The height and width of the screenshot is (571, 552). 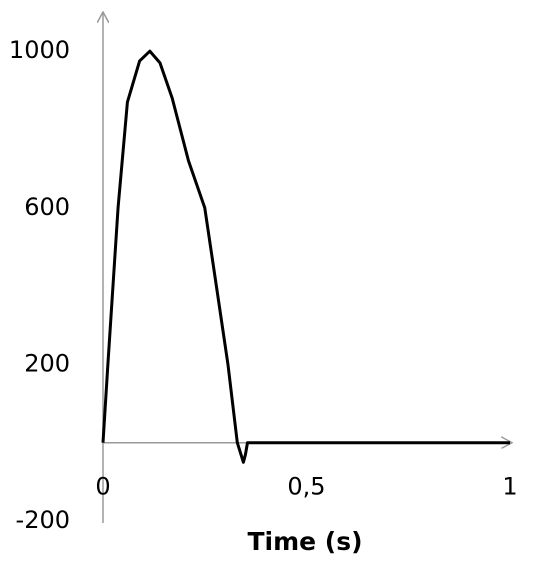 I want to click on y-tick-label: 1000, so click(x=39, y=50).